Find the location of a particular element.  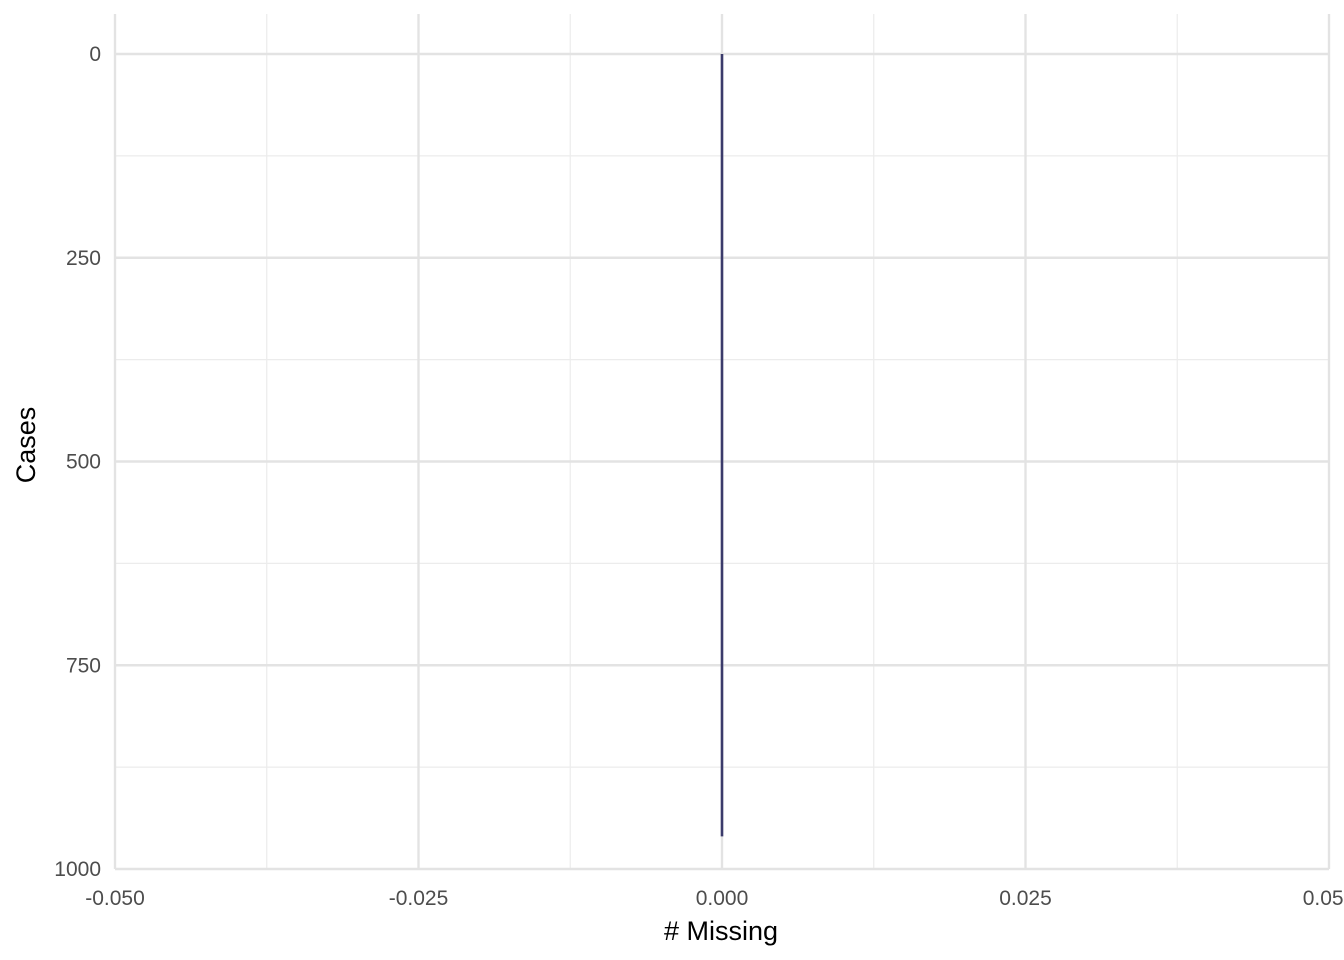

x-tick-label: 0.025 is located at coordinates (1025, 898).